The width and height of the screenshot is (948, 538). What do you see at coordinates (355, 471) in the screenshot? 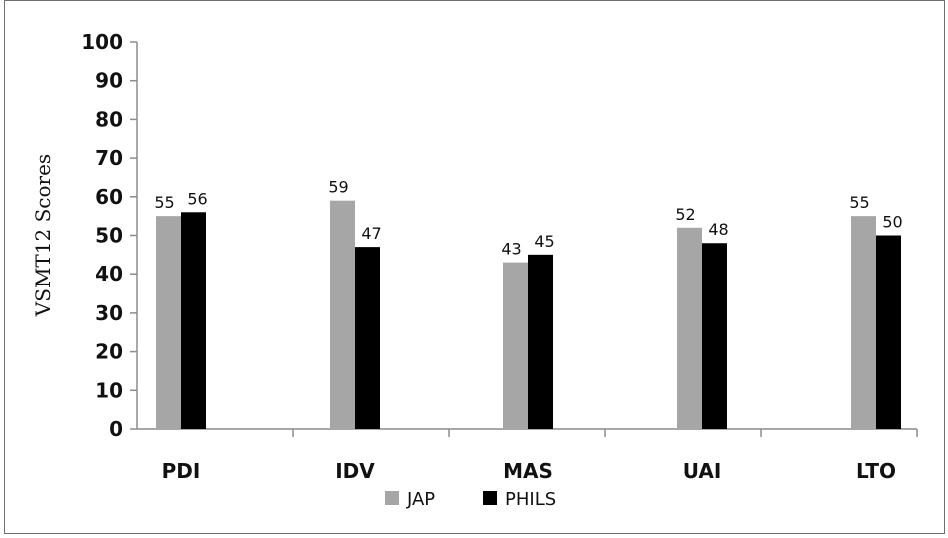
I see `category-label-idv: IDV` at bounding box center [355, 471].